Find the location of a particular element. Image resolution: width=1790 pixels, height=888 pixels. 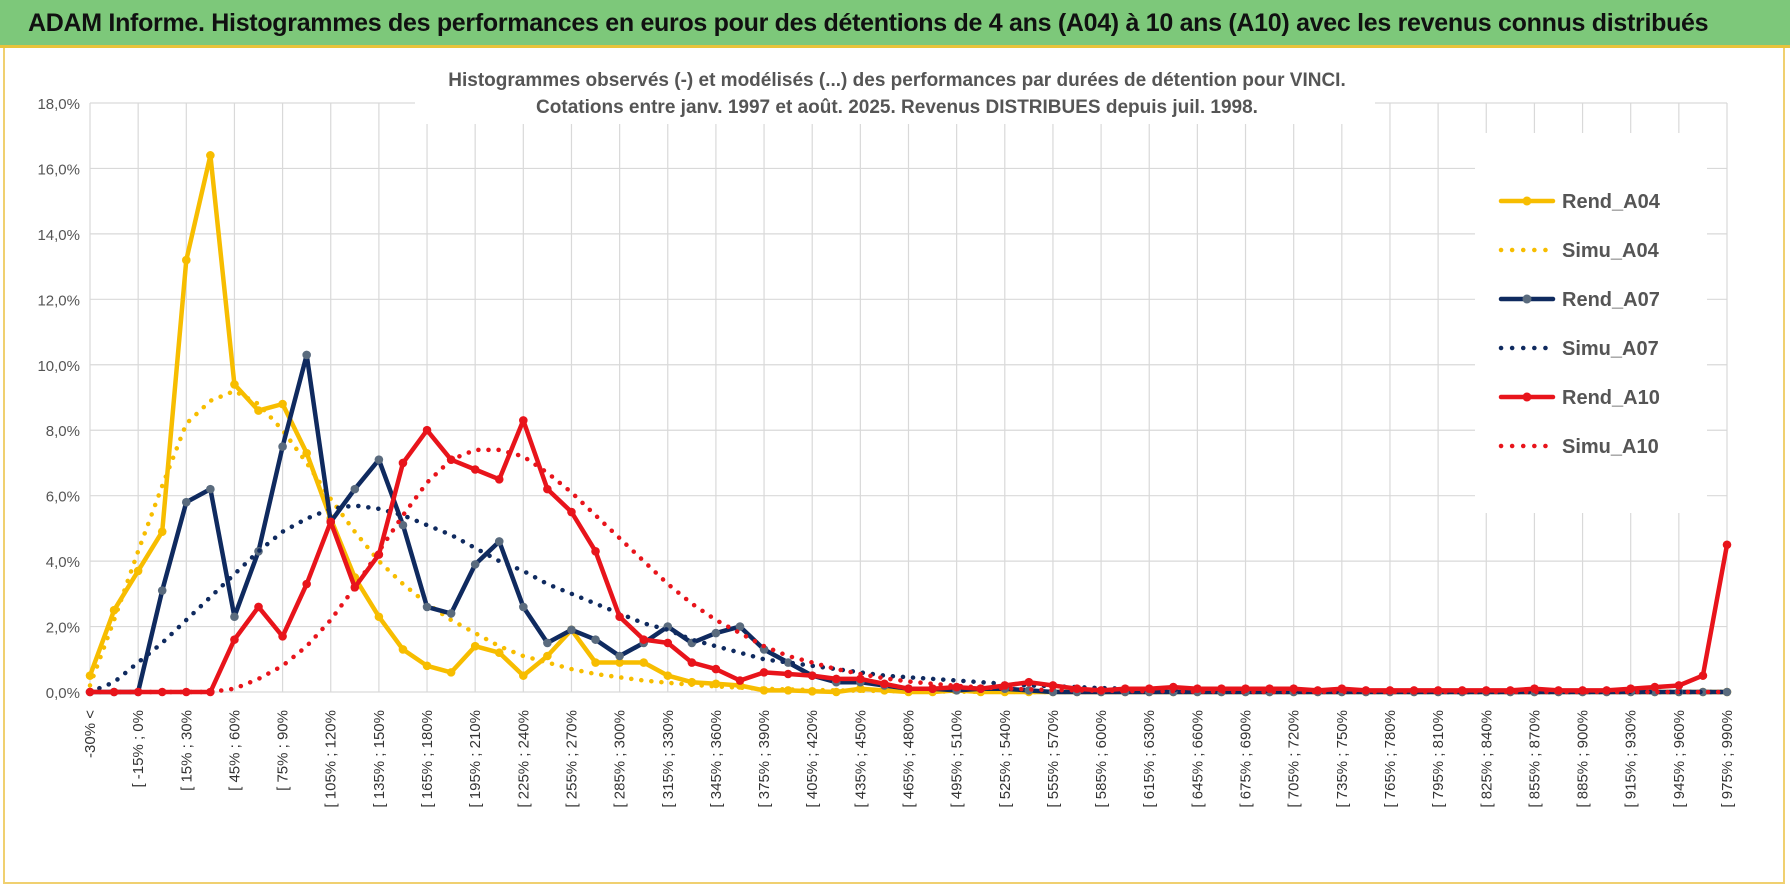

x-tick-label: [ 345% ; 360% is located at coordinates (716, 759).